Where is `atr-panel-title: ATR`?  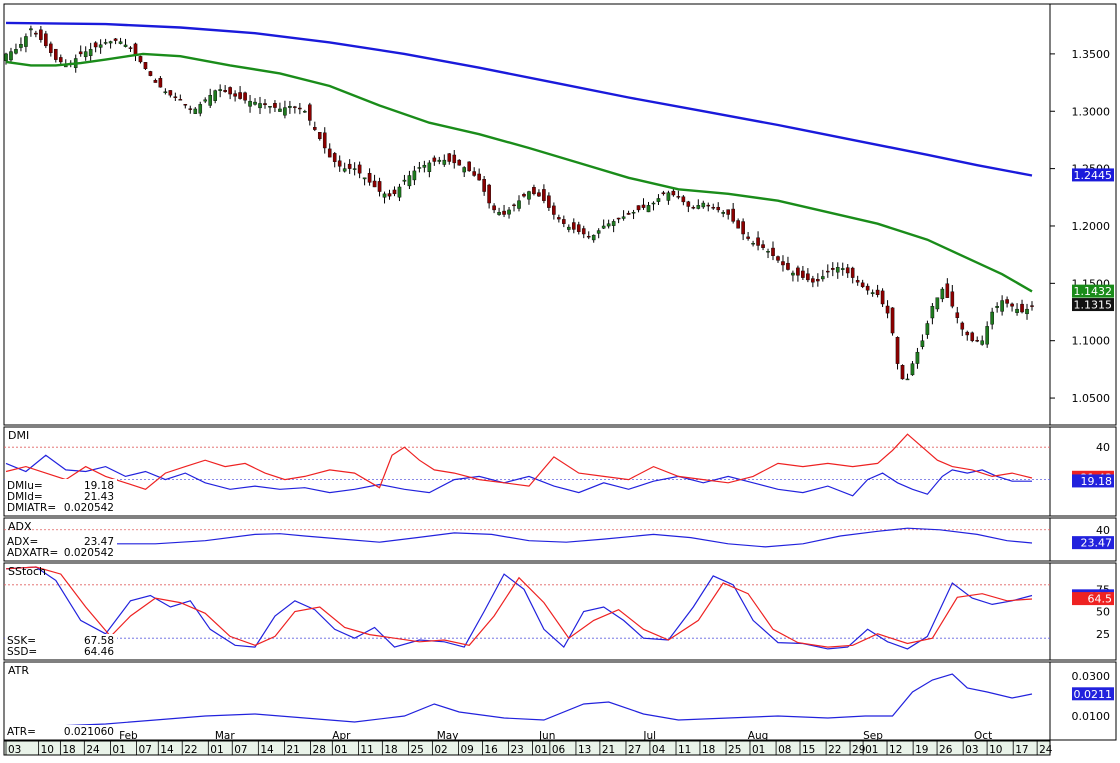
atr-panel-title: ATR is located at coordinates (18, 670).